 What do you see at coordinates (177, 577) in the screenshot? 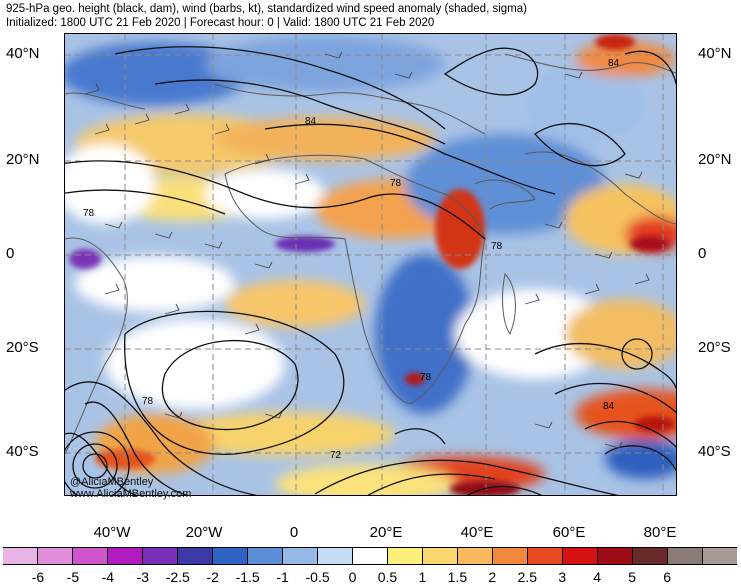
I see `colorbar-tick-label: -2.5` at bounding box center [177, 577].